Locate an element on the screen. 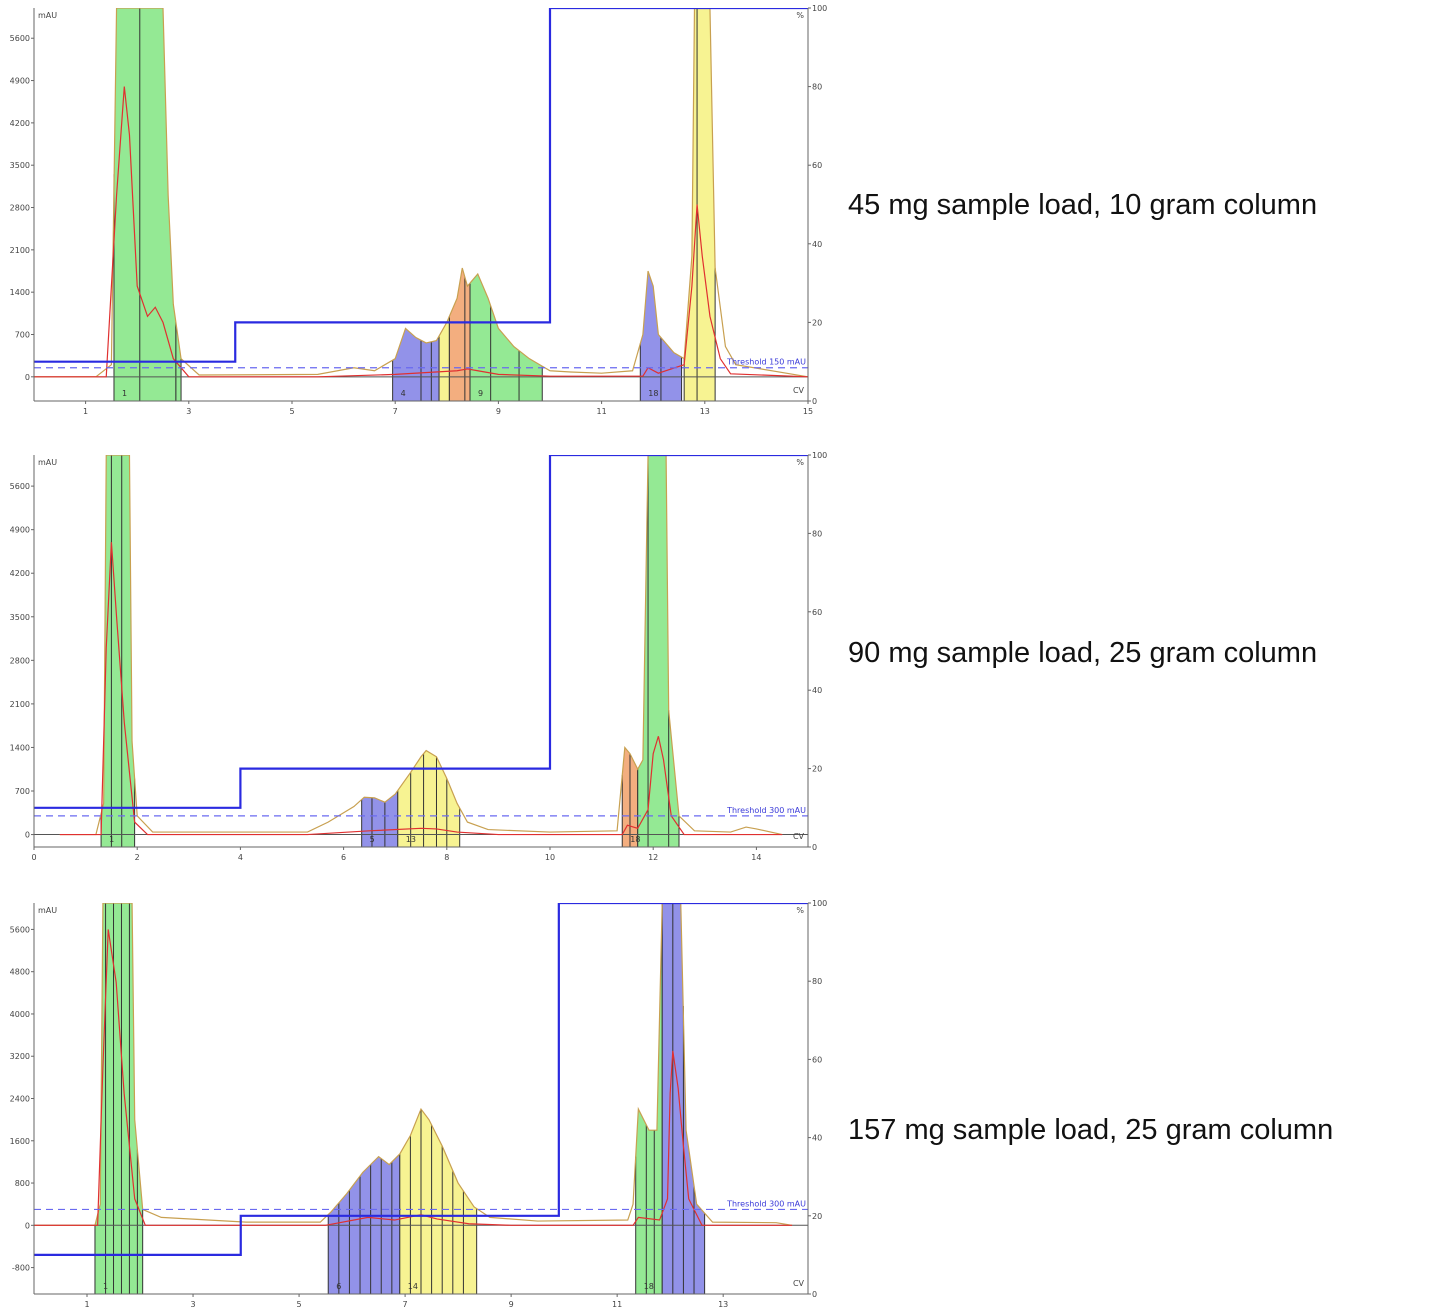  x-tick-label: 0 is located at coordinates (33, 857).